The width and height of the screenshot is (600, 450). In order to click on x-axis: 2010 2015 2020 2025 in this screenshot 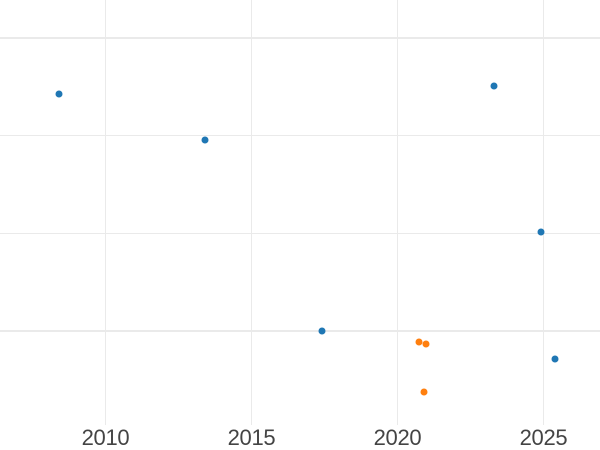, I will do `click(300, 437)`.